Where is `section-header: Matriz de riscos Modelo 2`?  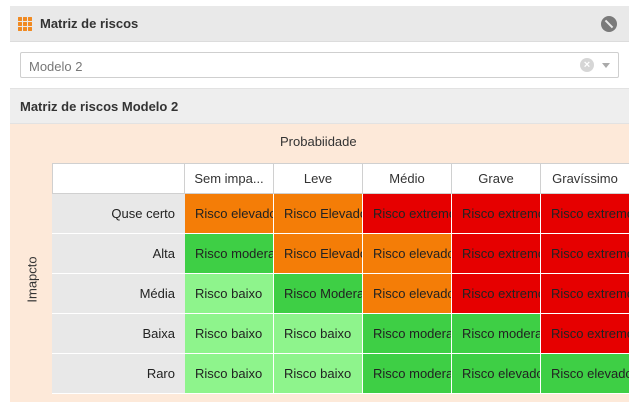 section-header: Matriz de riscos Modelo 2 is located at coordinates (319, 106).